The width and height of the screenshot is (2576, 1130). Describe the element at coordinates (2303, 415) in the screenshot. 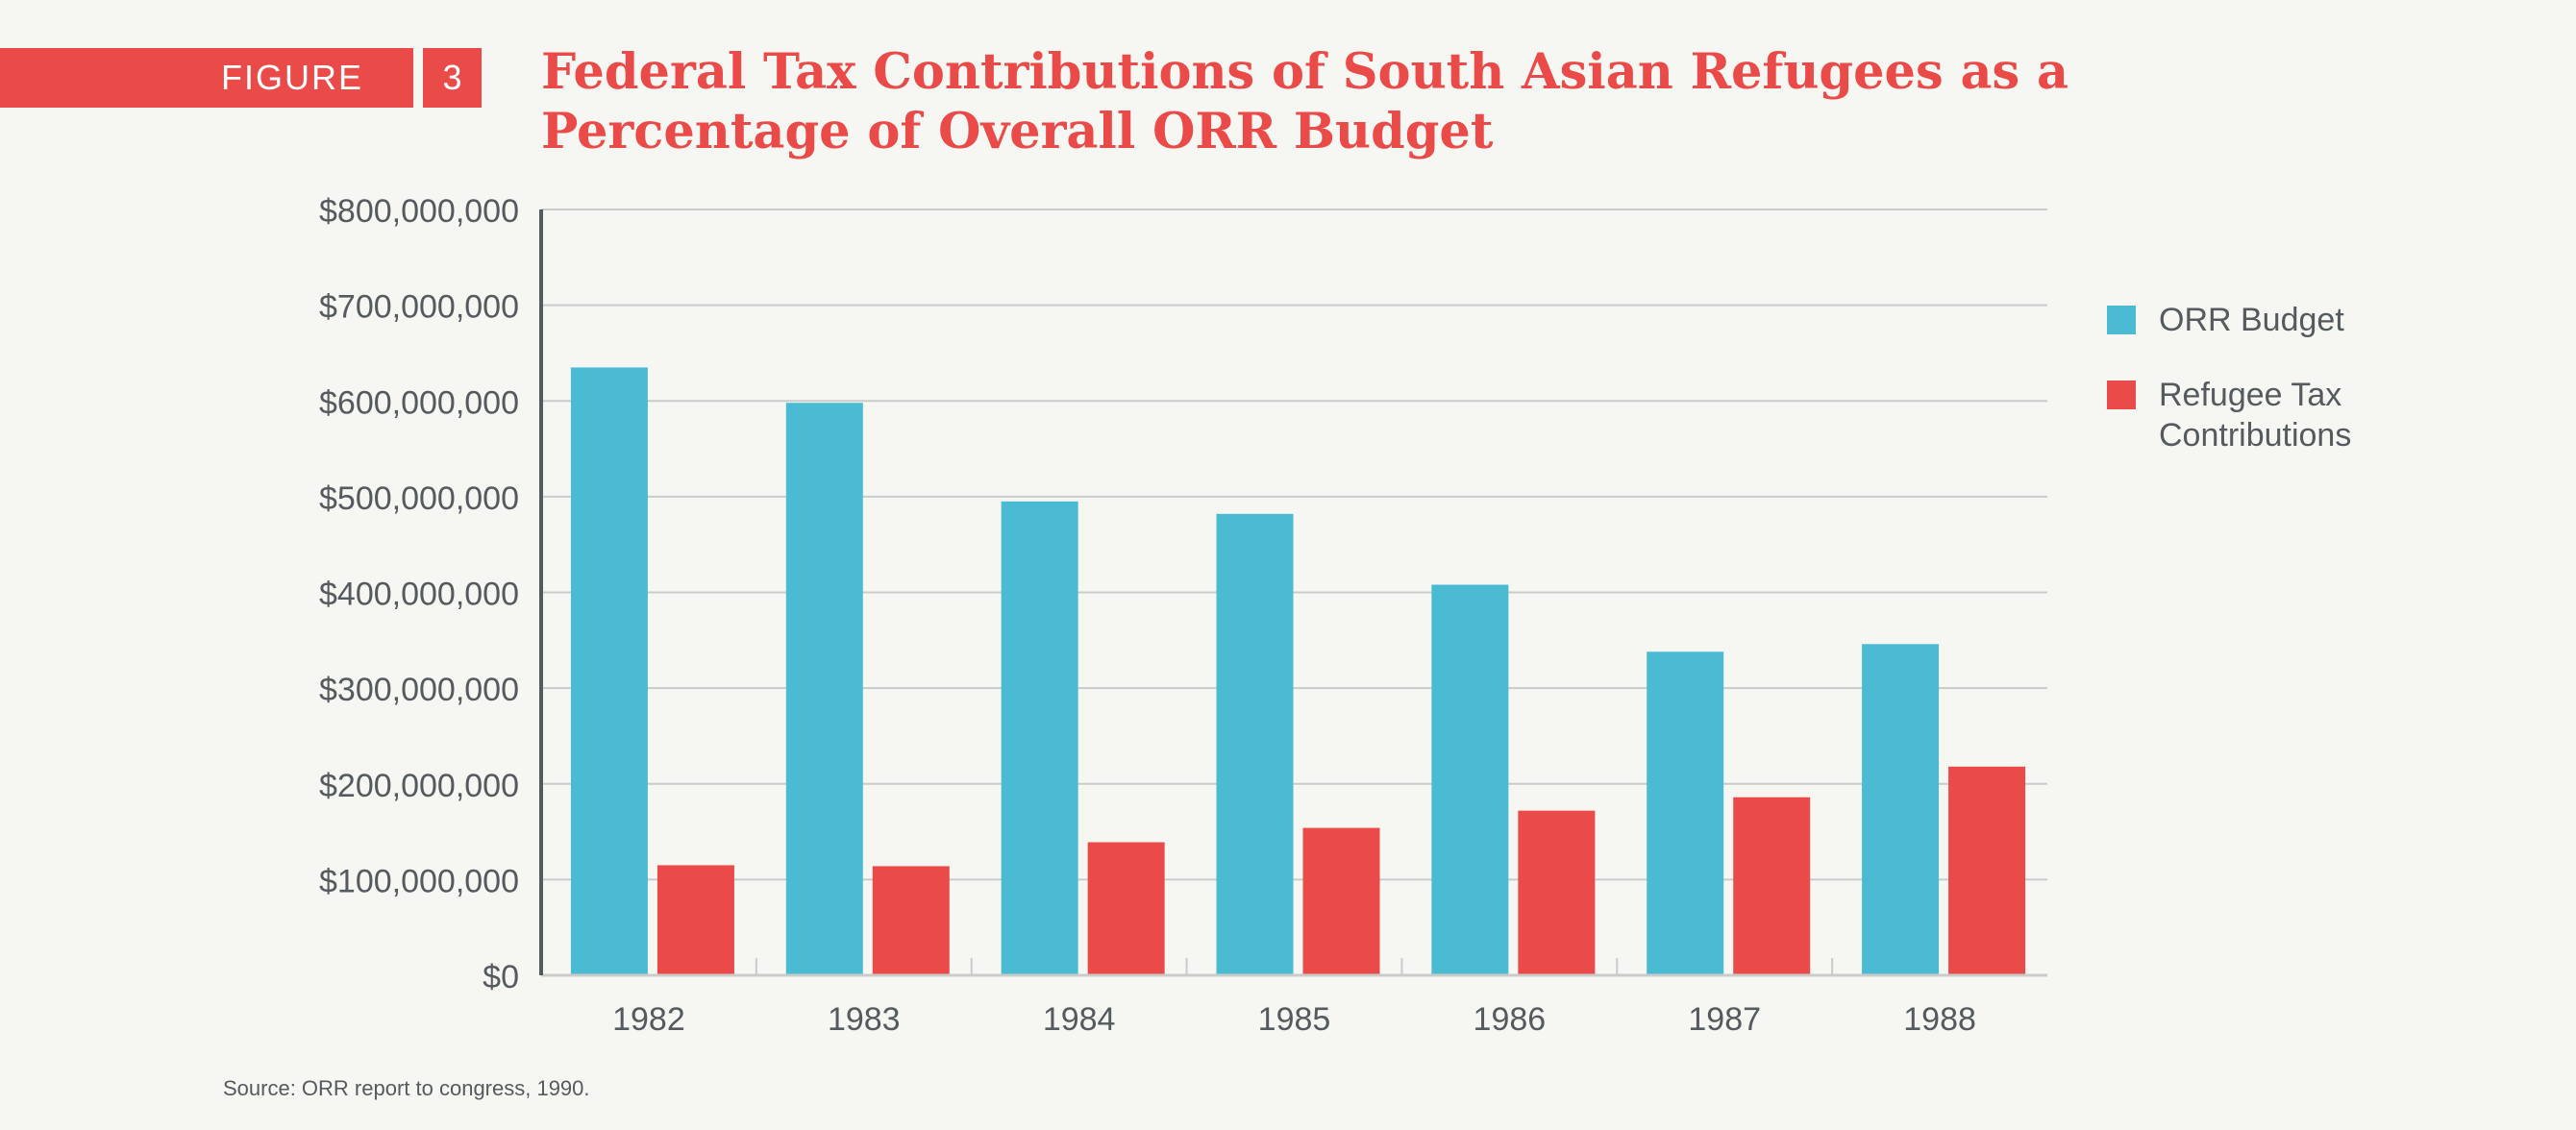

I see `legend-label-refugee-tax: Refugee Tax Contributions` at that location.